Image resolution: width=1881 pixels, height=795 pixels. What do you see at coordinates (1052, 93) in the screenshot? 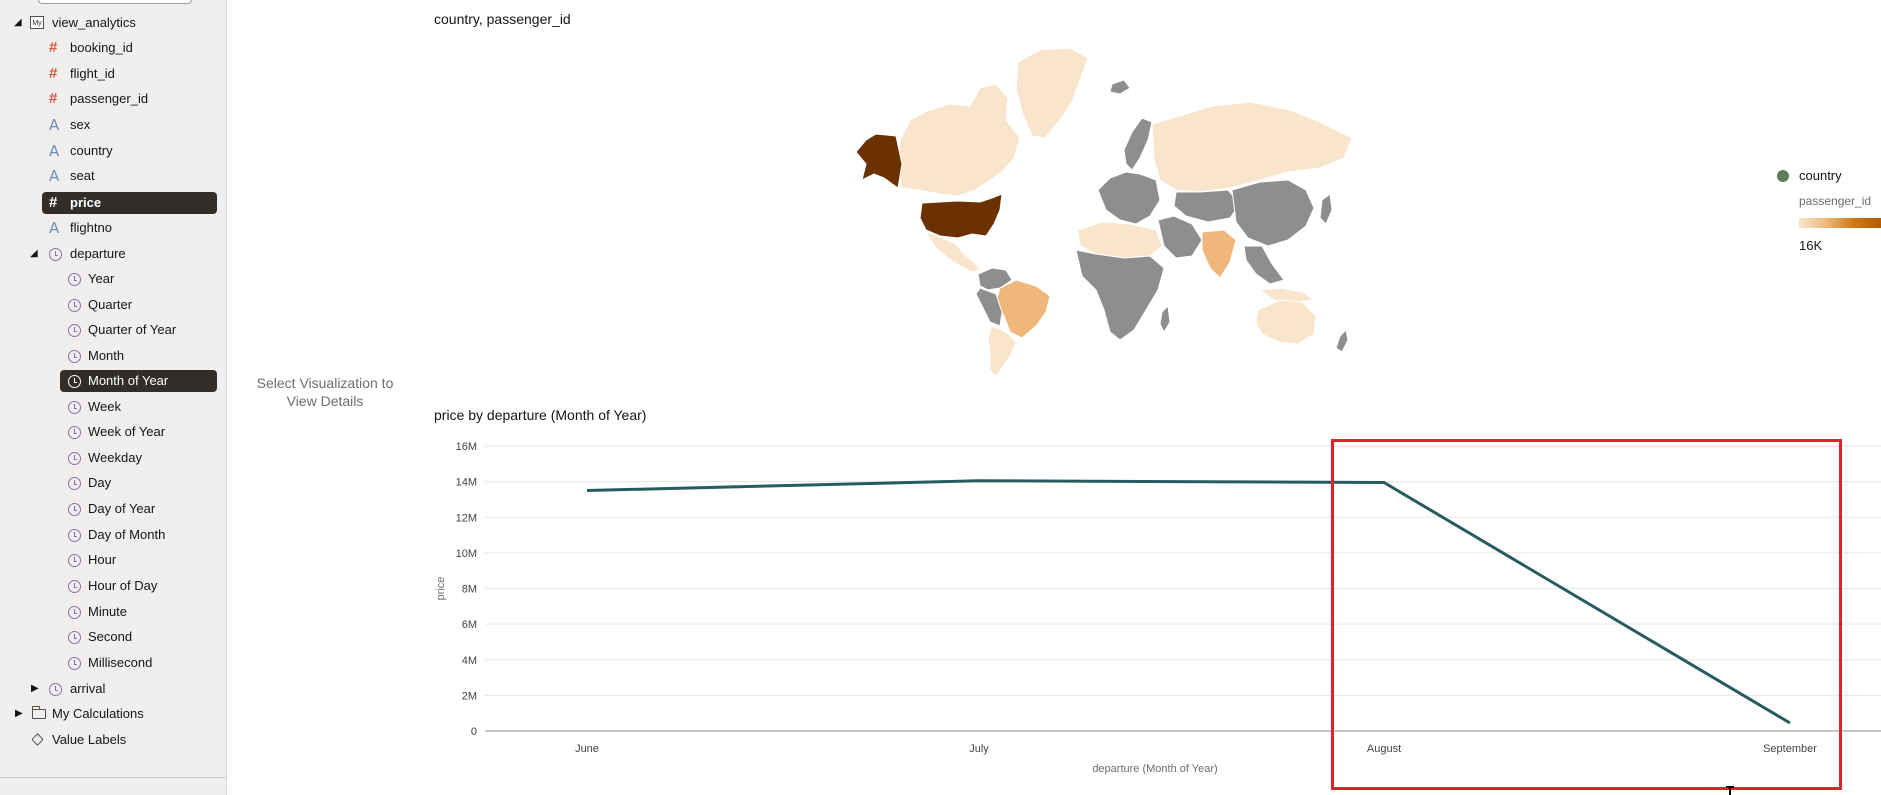
I see `map-country-greenland` at bounding box center [1052, 93].